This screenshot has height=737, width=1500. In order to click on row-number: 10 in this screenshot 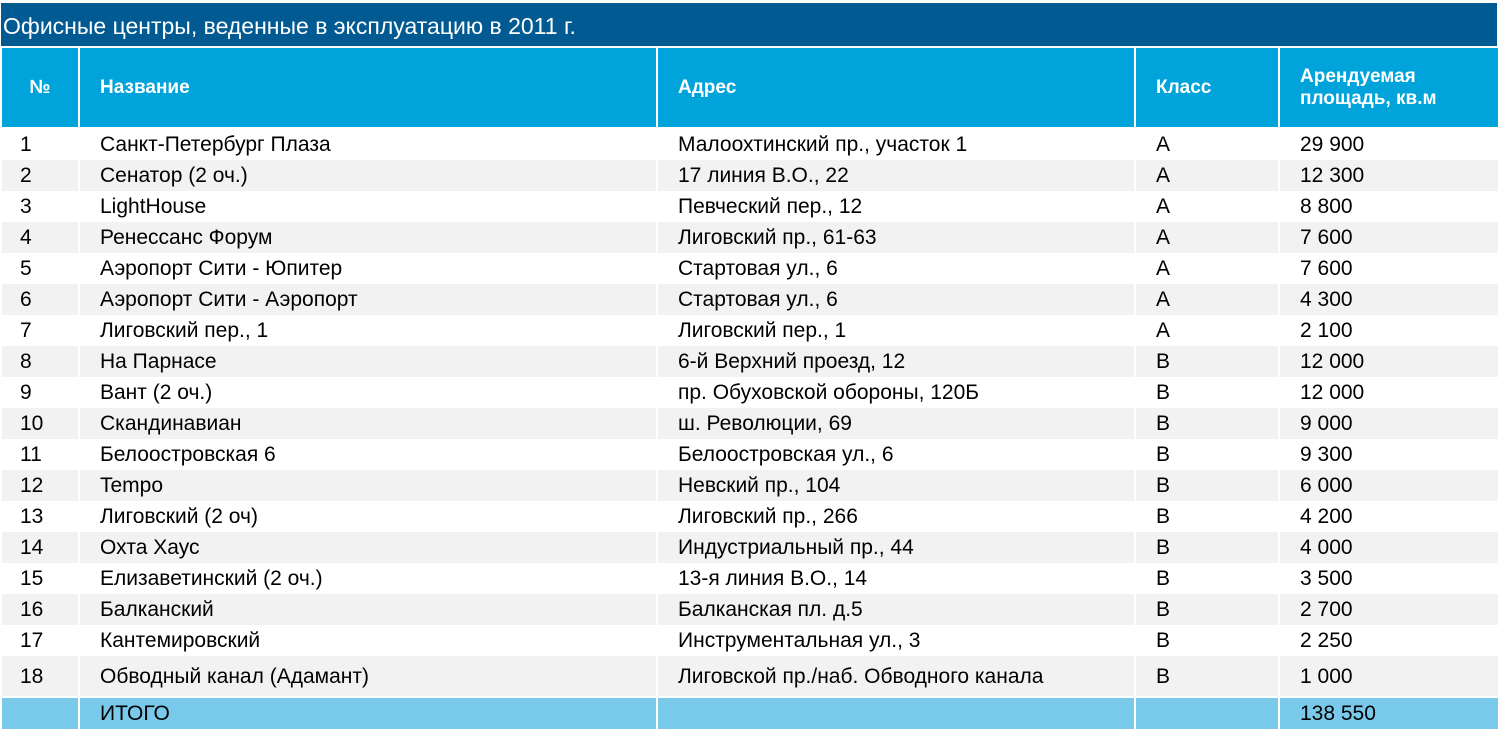, I will do `click(40, 423)`.